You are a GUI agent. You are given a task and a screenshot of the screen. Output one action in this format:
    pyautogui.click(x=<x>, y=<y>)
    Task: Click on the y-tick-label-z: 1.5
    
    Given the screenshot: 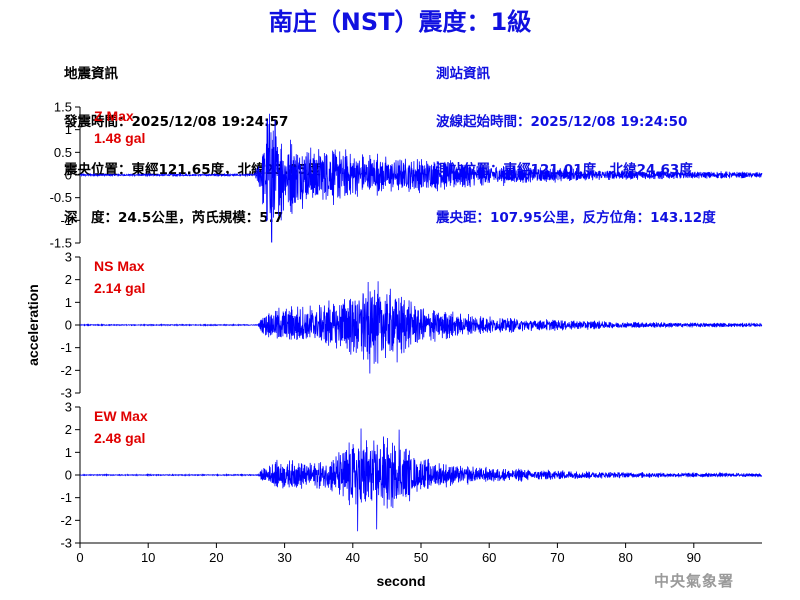 What is the action you would take?
    pyautogui.click(x=63, y=107)
    